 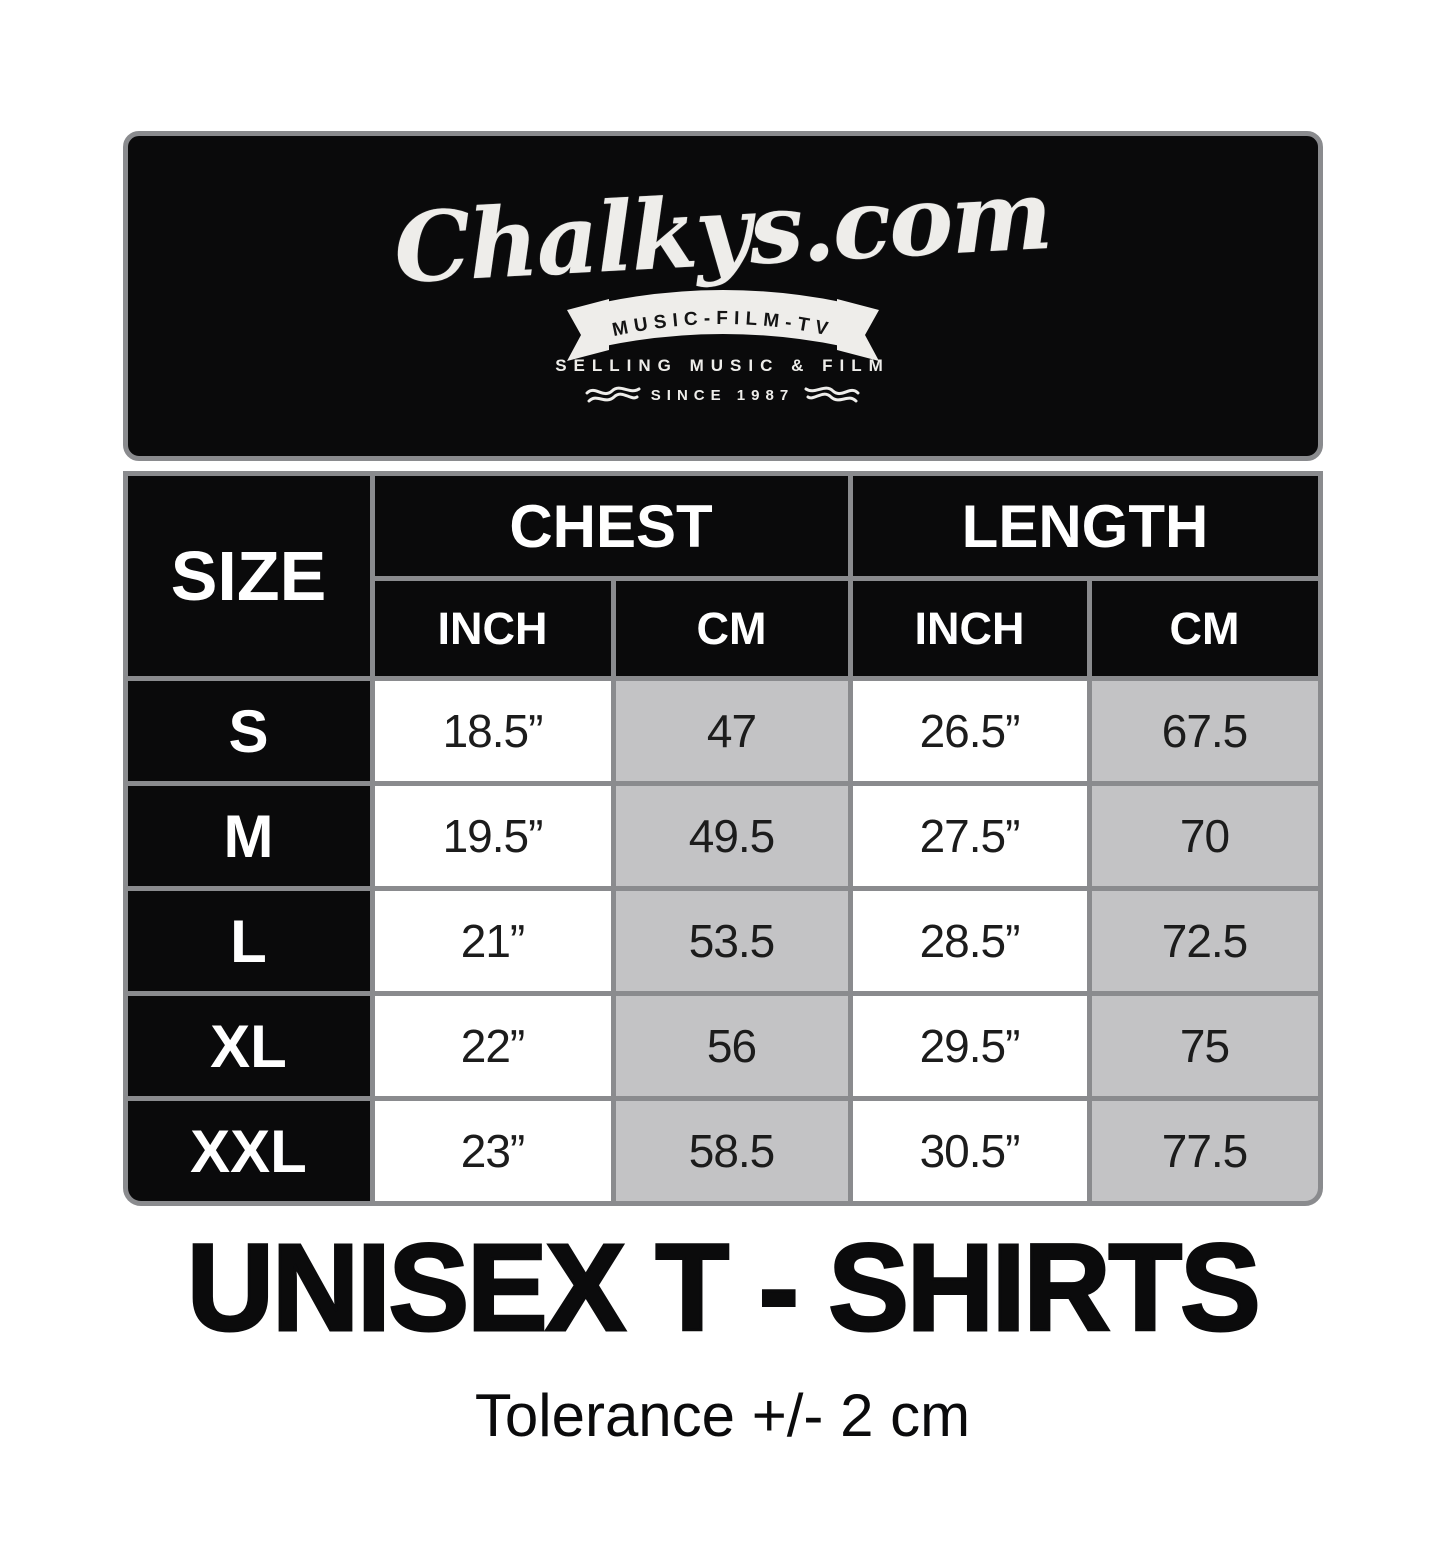 I want to click on row-s-length-cm: 67.5, so click(x=1204, y=731).